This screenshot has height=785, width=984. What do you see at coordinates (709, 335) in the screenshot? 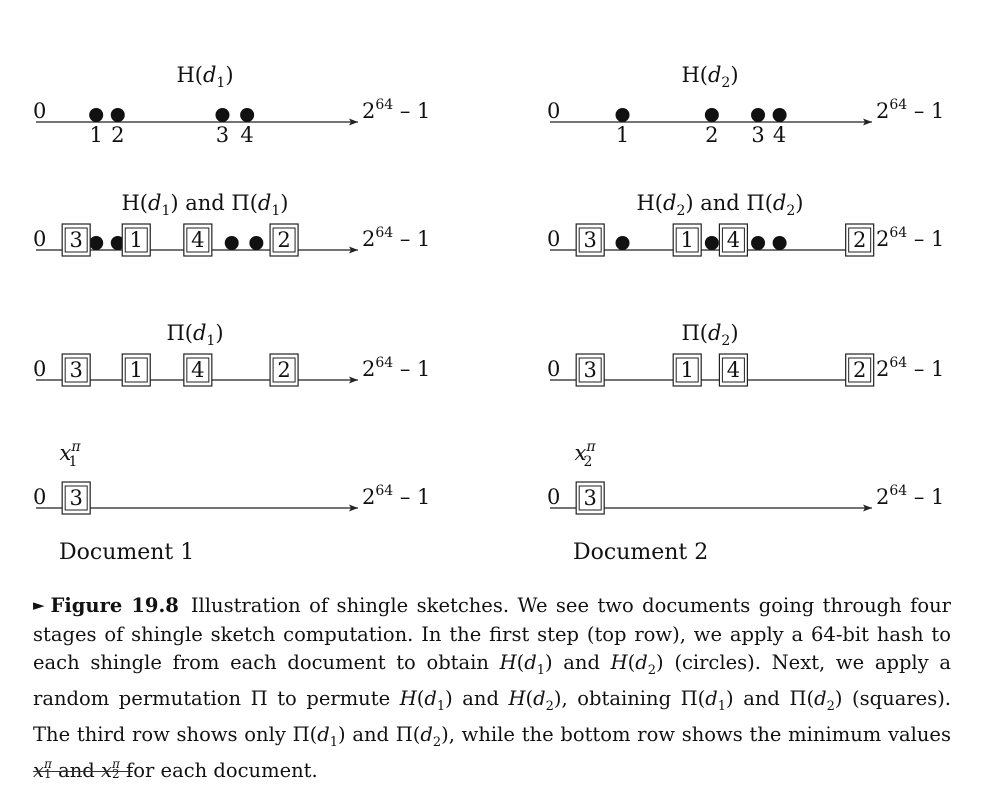
I see `row-title: Π(d2​)` at bounding box center [709, 335].